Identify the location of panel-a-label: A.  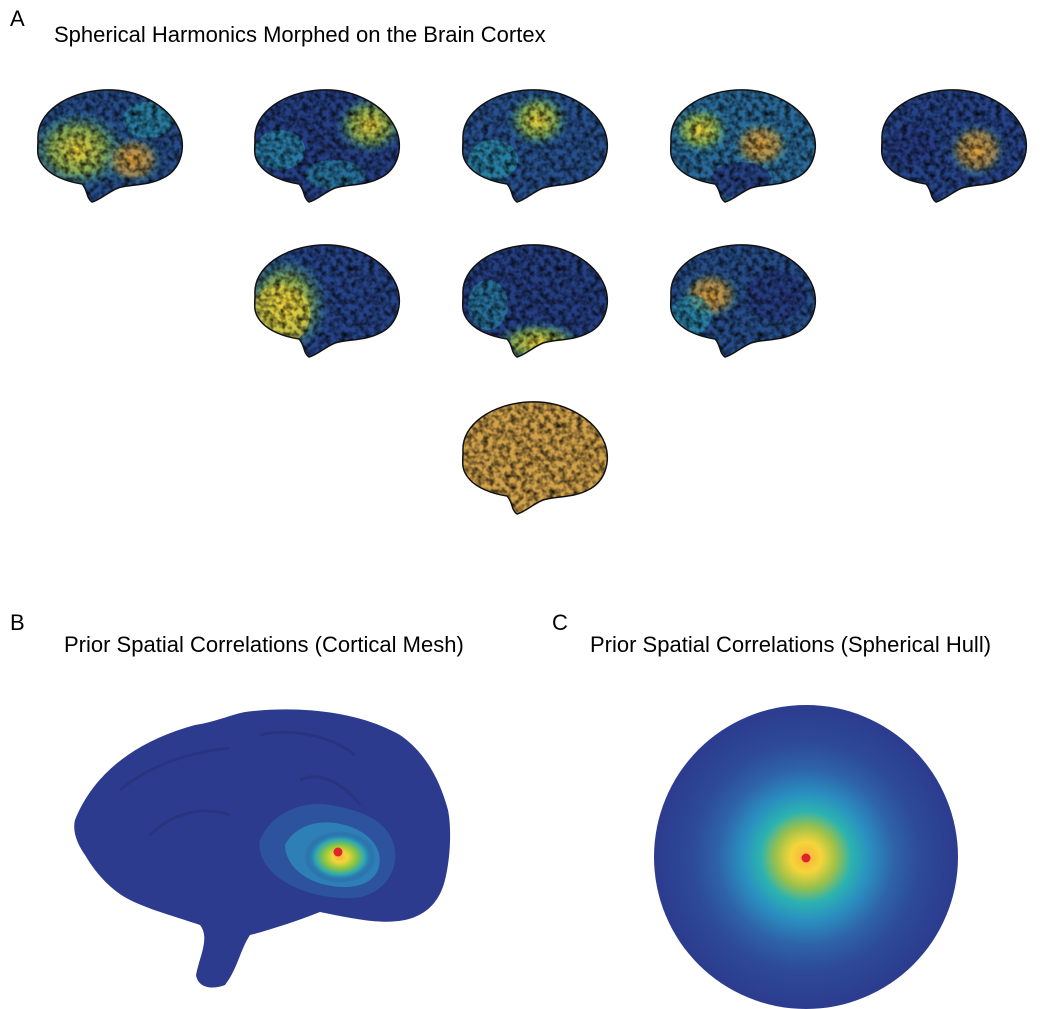
(17, 18).